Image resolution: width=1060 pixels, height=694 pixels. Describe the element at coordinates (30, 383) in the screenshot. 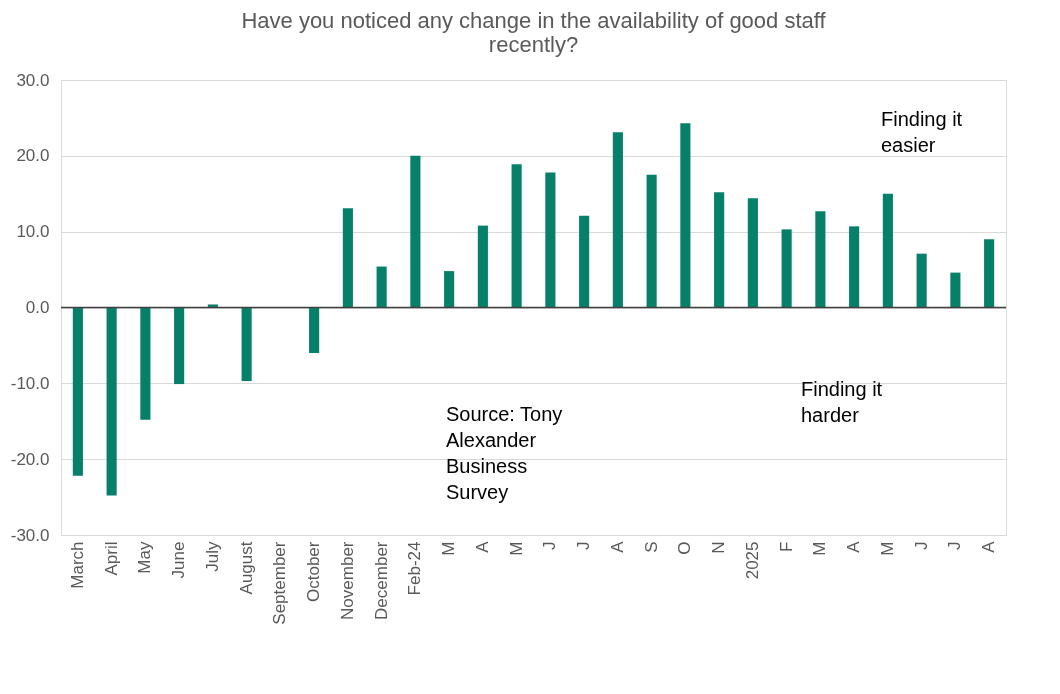

I see `y-tick-label: -10.0` at that location.